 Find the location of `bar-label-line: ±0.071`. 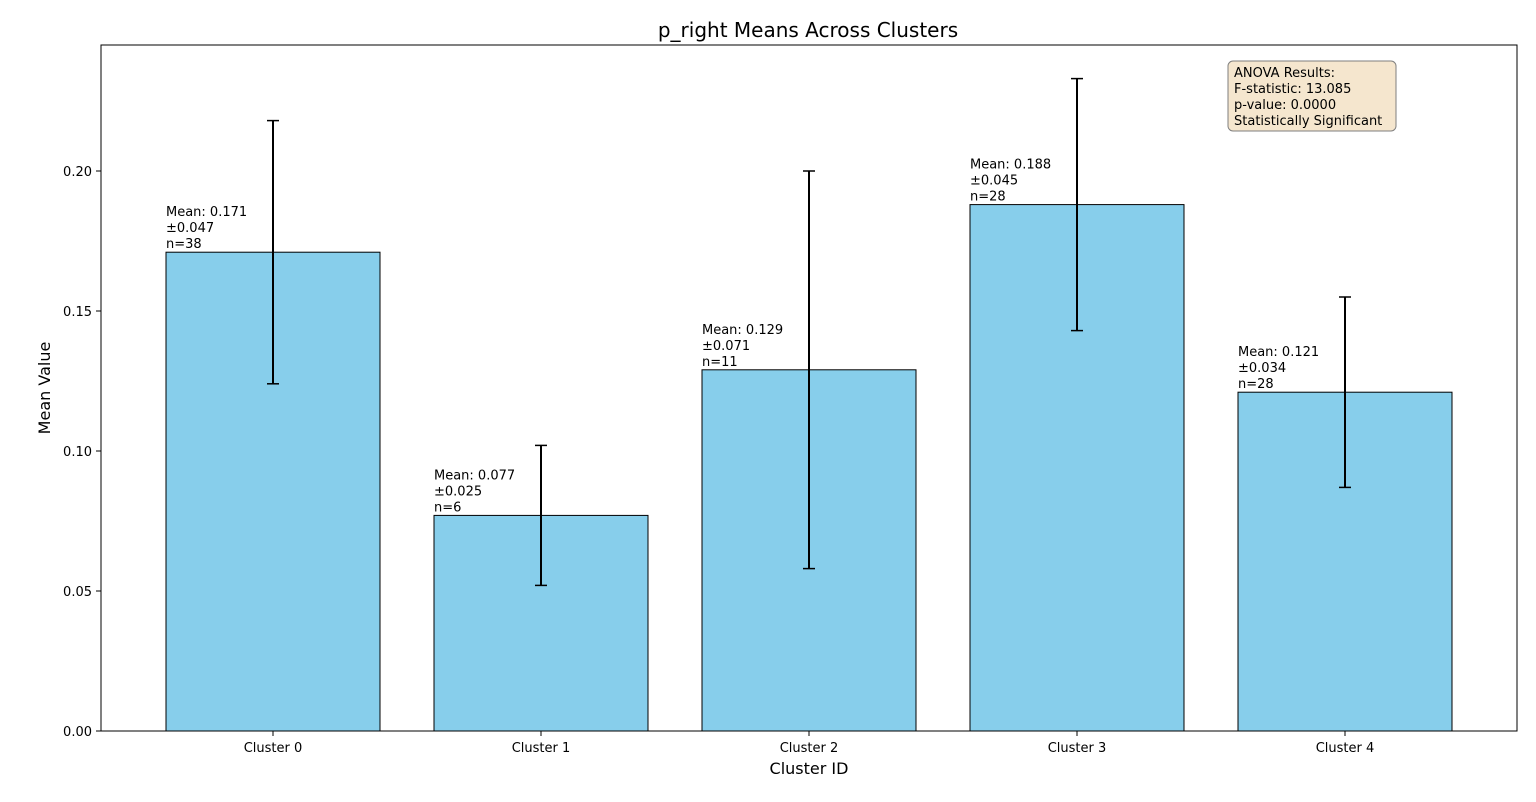

bar-label-line: ±0.071 is located at coordinates (726, 346).